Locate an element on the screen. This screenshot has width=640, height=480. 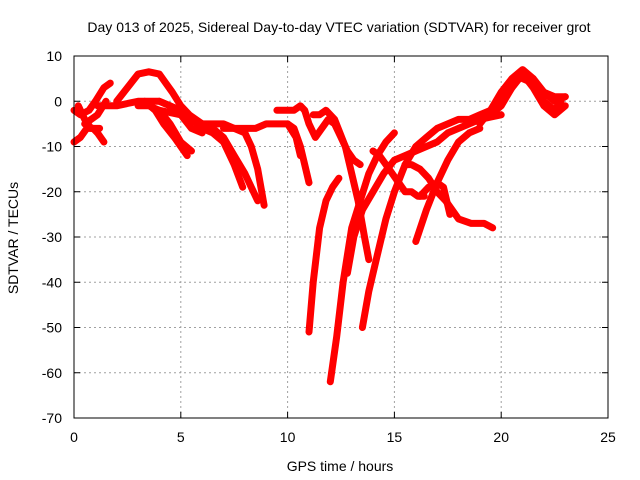
y-tick-label: -70 is located at coordinates (52, 418).